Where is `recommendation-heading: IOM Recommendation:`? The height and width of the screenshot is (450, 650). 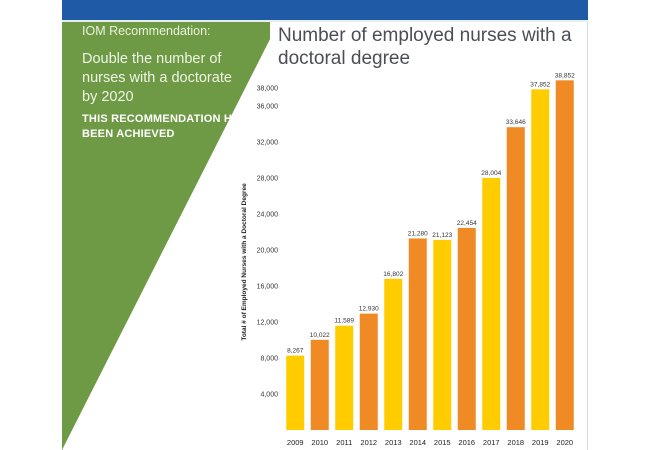
recommendation-heading: IOM Recommendation: is located at coordinates (146, 31).